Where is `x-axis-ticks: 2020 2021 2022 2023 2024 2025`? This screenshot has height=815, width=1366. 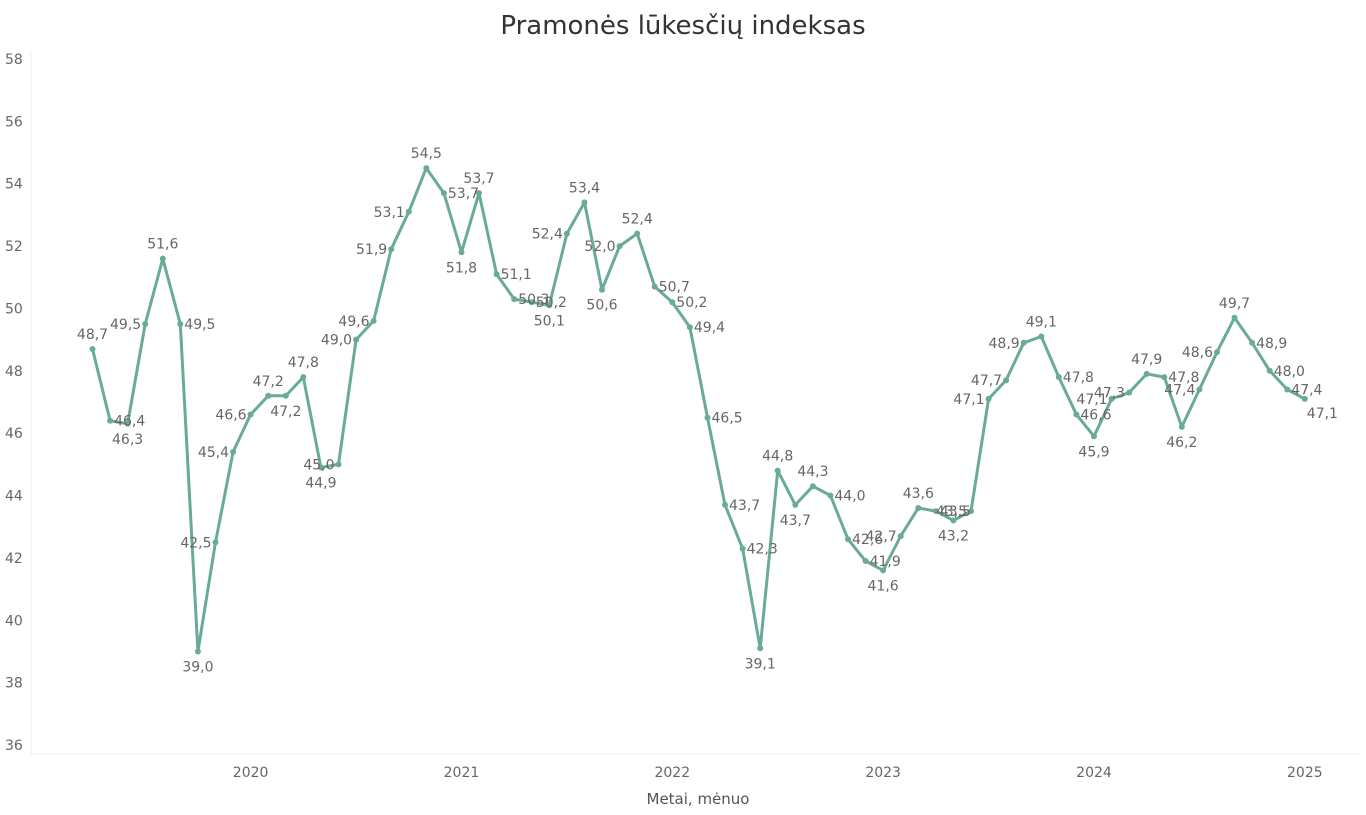 x-axis-ticks: 2020 2021 2022 2023 2024 2025 is located at coordinates (778, 773).